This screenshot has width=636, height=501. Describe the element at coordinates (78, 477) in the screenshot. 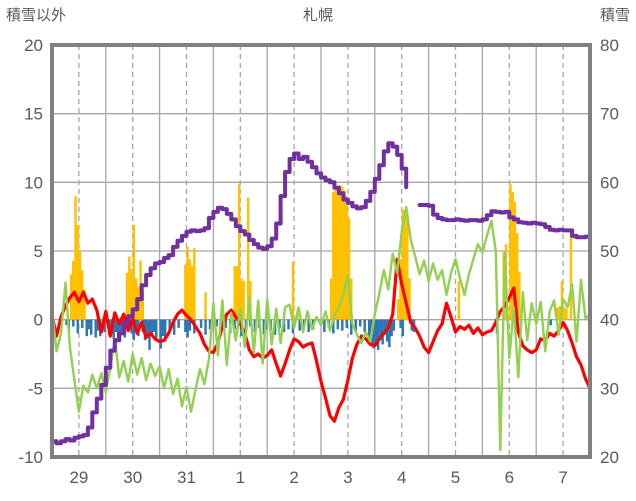

I see `x-tick-label: 29` at that location.